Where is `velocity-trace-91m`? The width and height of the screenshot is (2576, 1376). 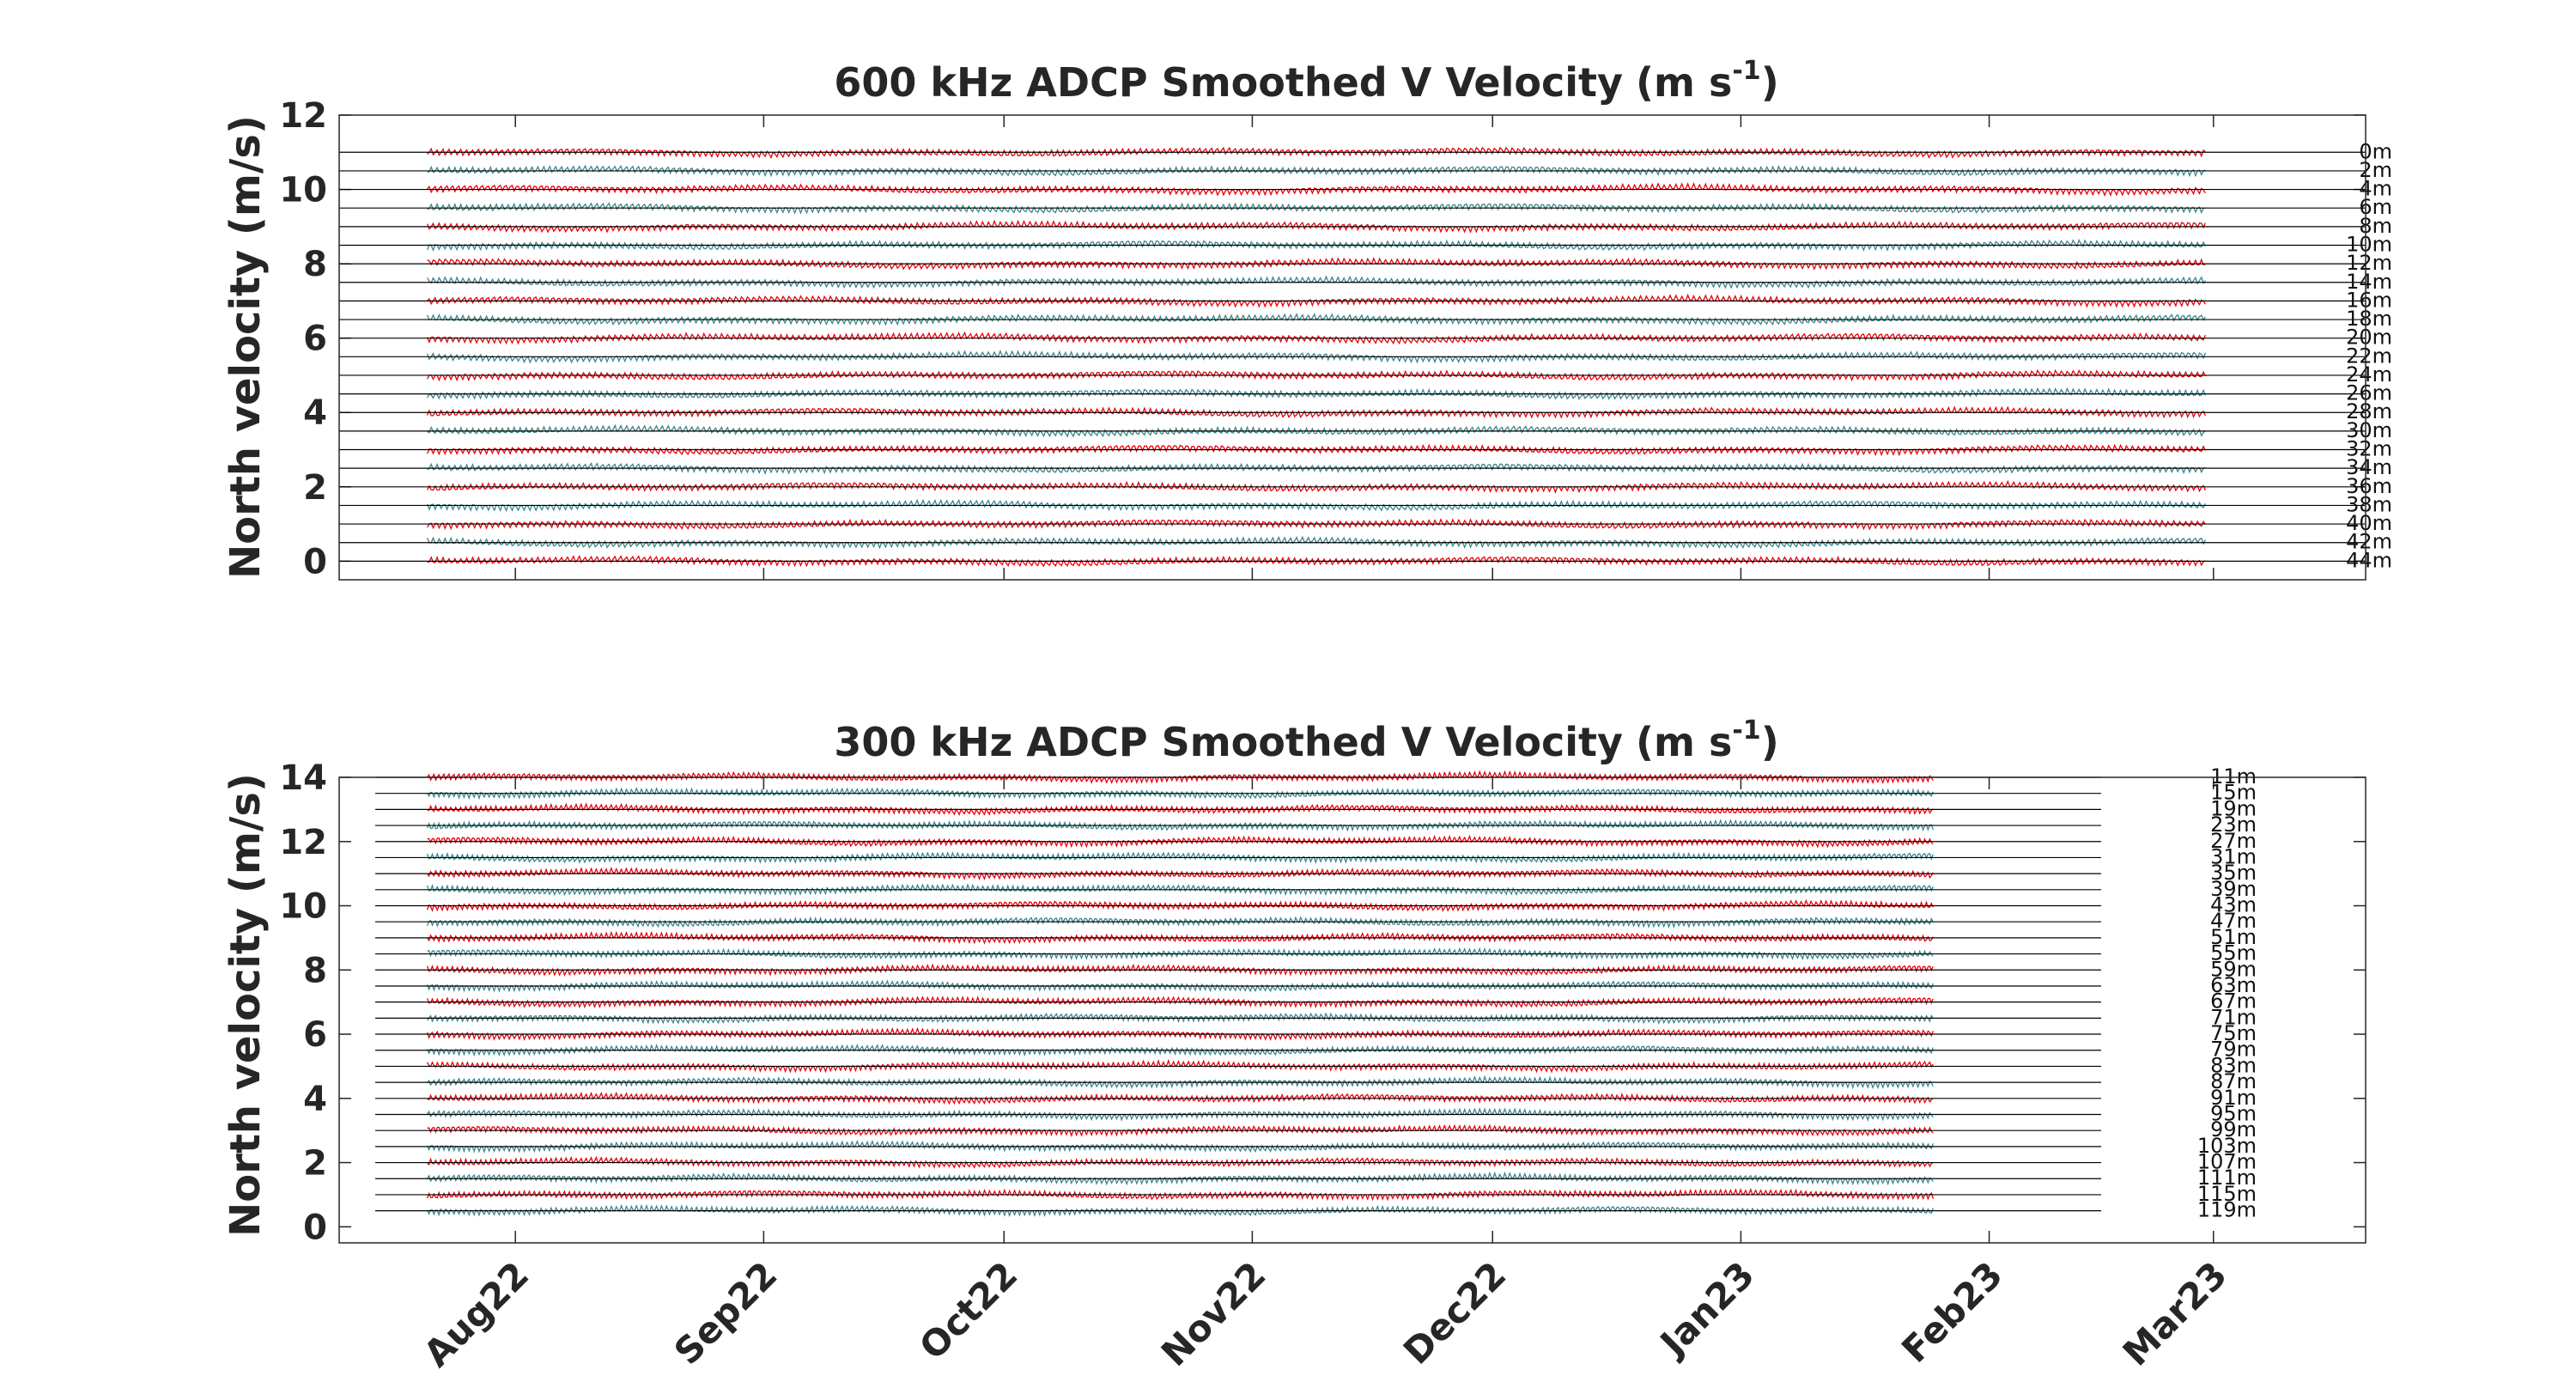 velocity-trace-91m is located at coordinates (1180, 1098).